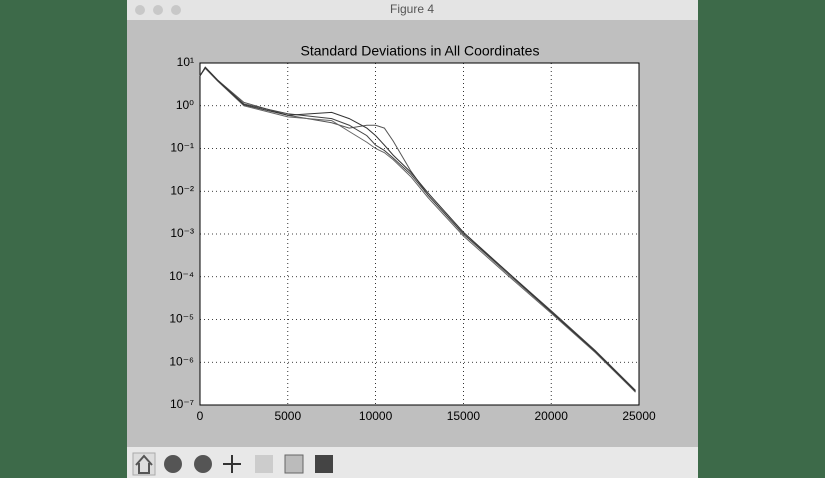  Describe the element at coordinates (264, 464) in the screenshot. I see `zoom-rect-button` at that location.